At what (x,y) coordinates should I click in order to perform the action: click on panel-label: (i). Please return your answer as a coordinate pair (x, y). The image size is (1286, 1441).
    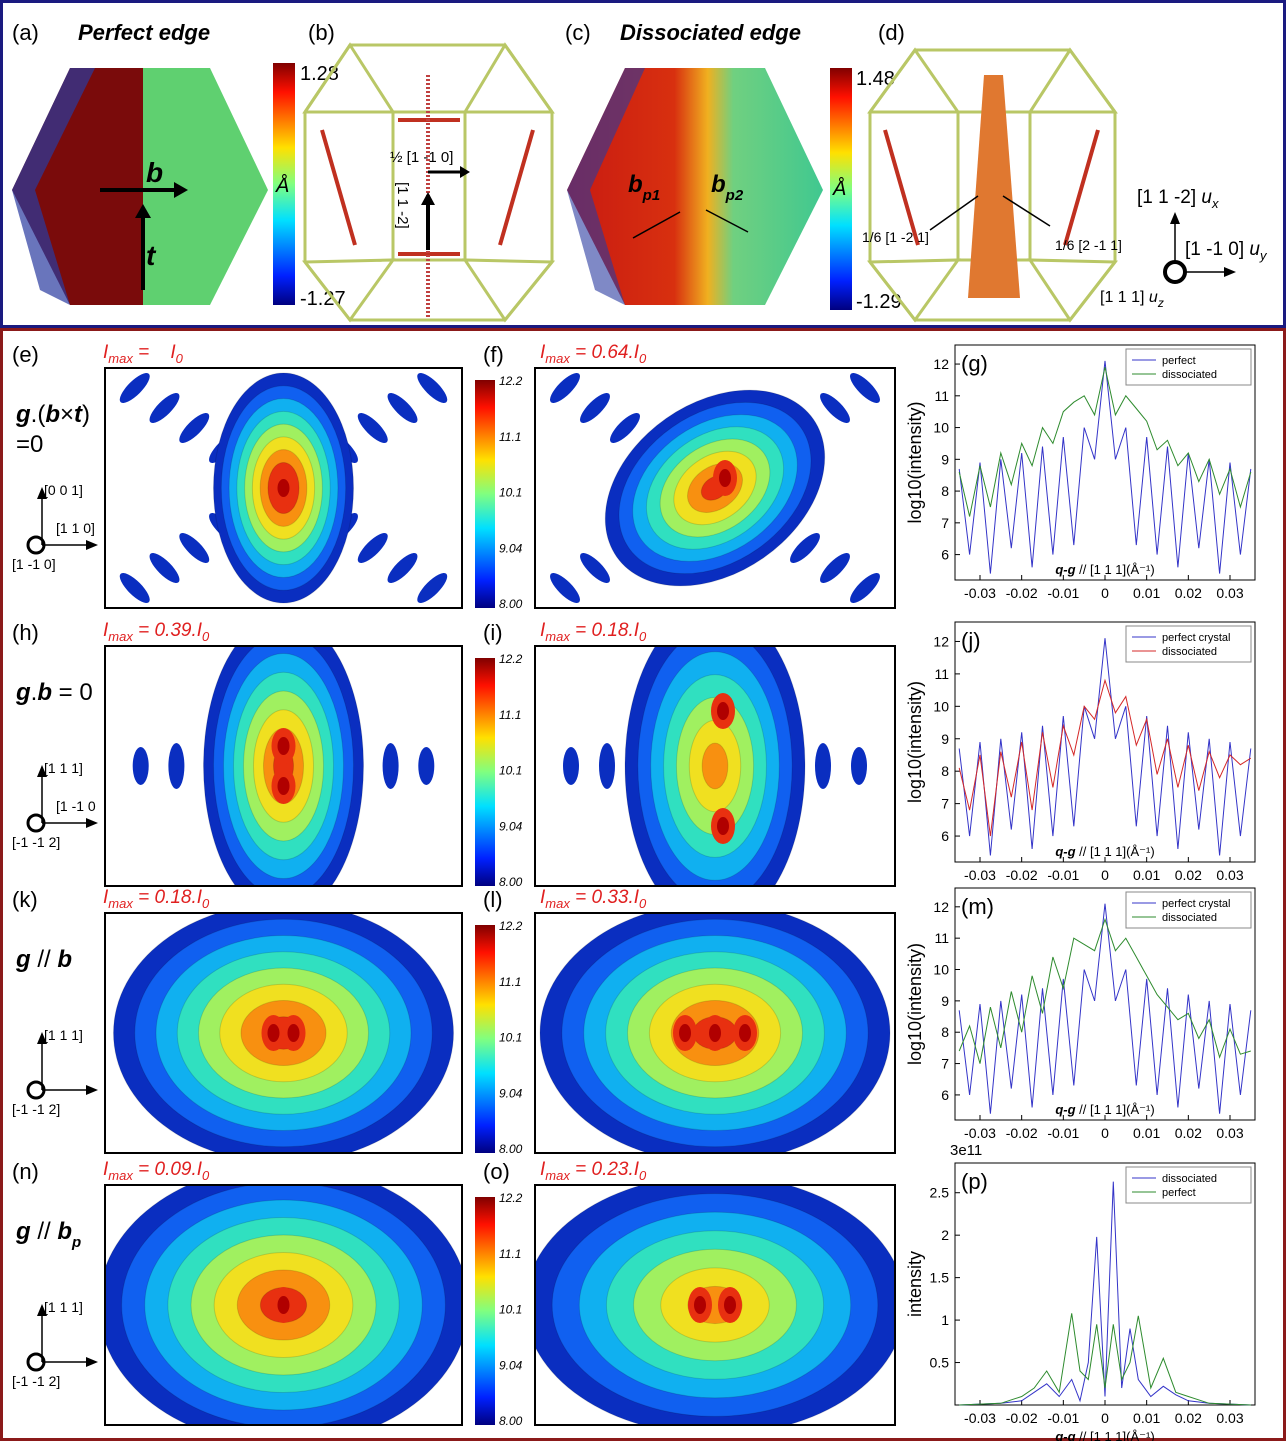
    Looking at the image, I should click on (493, 632).